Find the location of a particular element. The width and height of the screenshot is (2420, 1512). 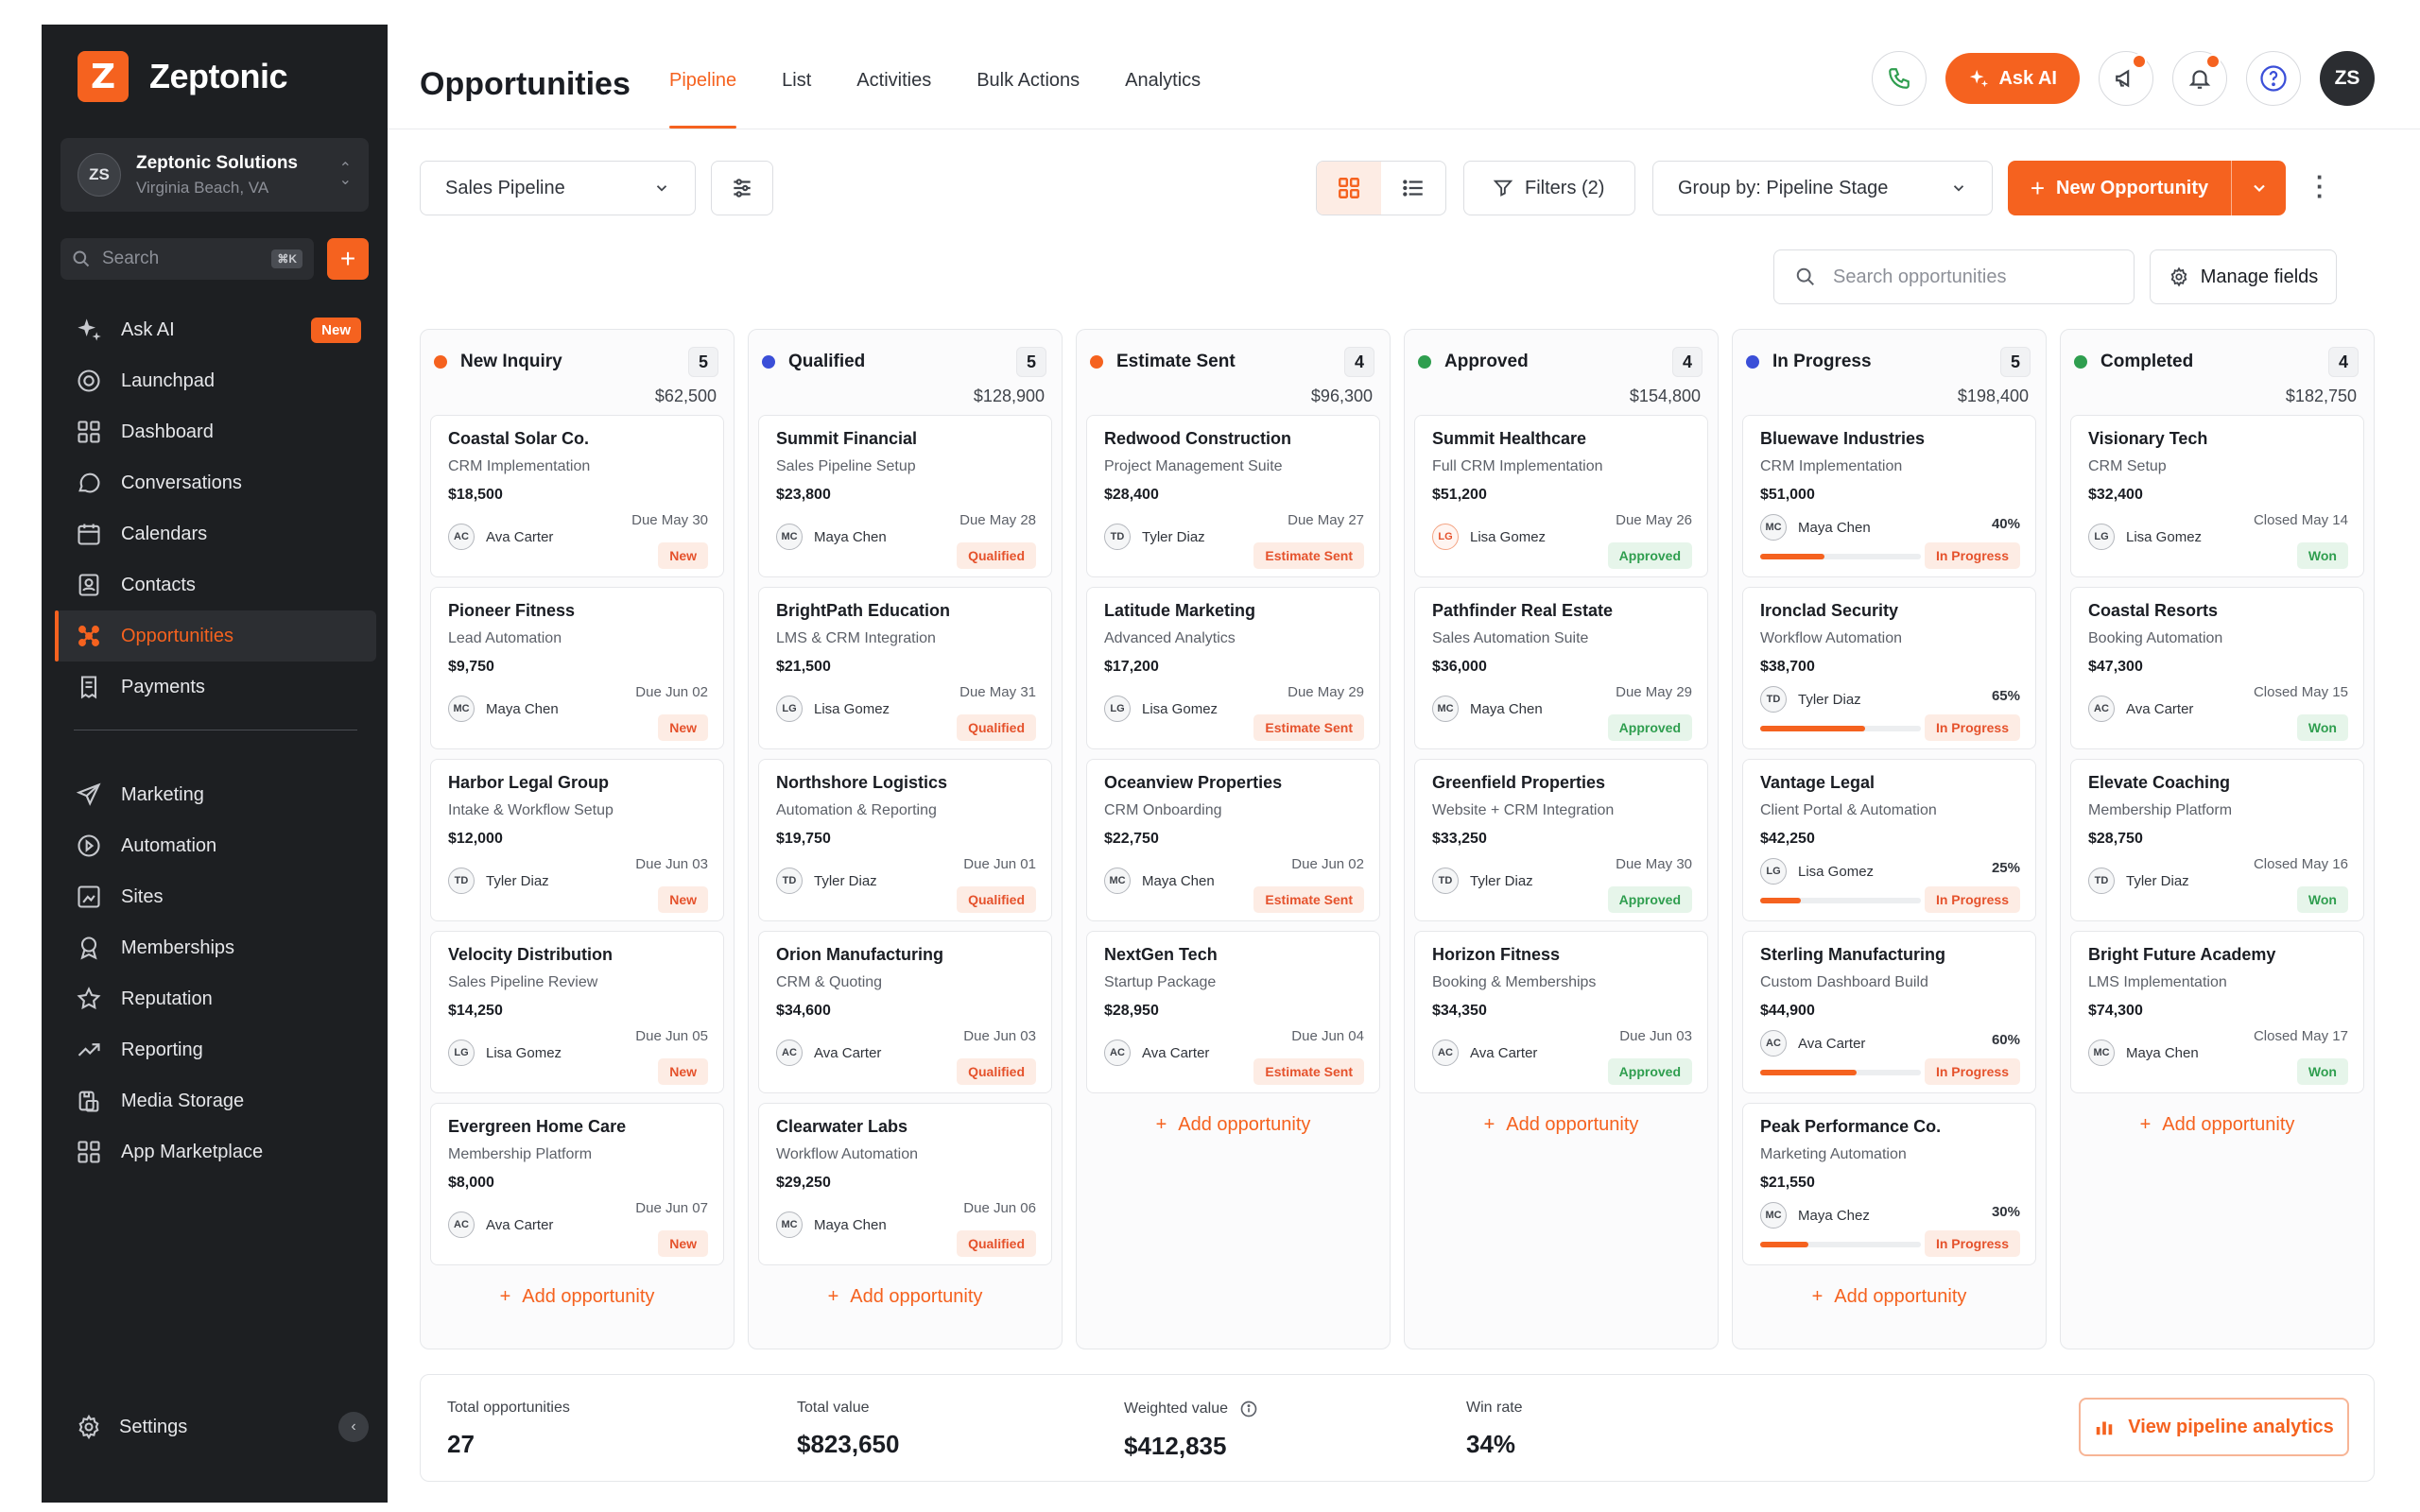

more-options-icon: · · · is located at coordinates (2320, 186).